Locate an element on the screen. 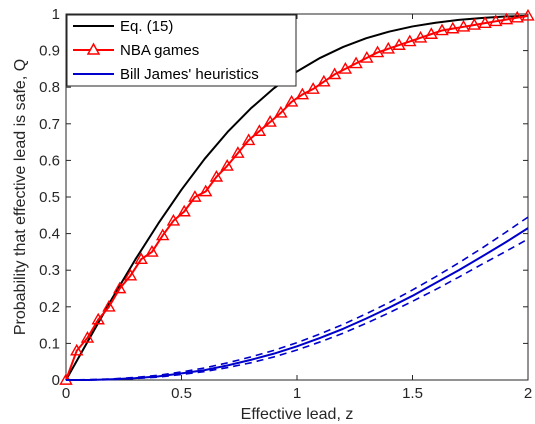  y-tick-label: 0.9 is located at coordinates (49, 51).